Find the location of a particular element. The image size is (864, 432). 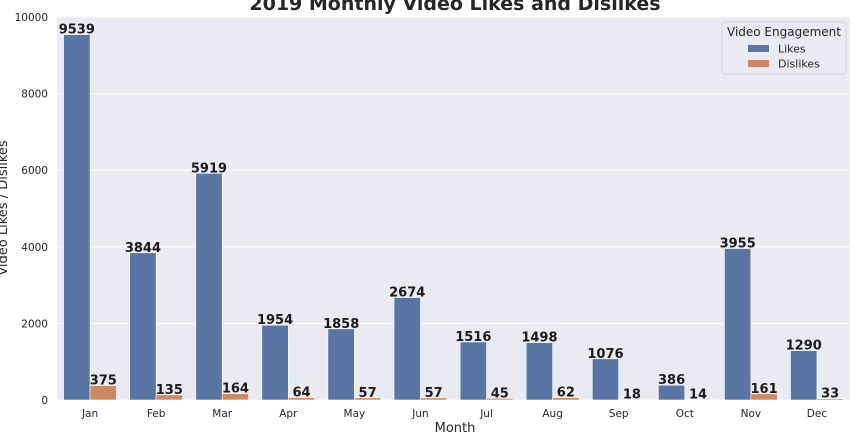

bar-value-label: 14 is located at coordinates (698, 394).